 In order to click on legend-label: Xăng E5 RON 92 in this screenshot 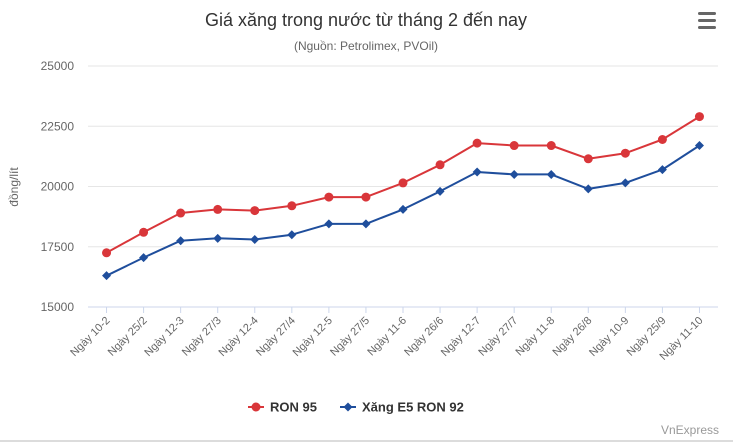, I will do `click(413, 407)`.